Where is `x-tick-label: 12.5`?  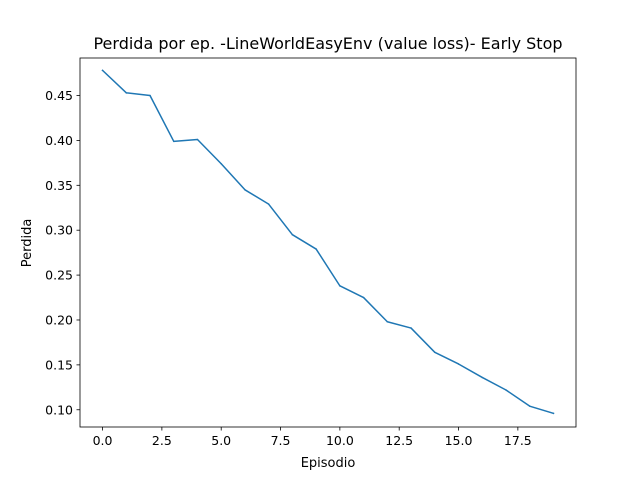 x-tick-label: 12.5 is located at coordinates (399, 440).